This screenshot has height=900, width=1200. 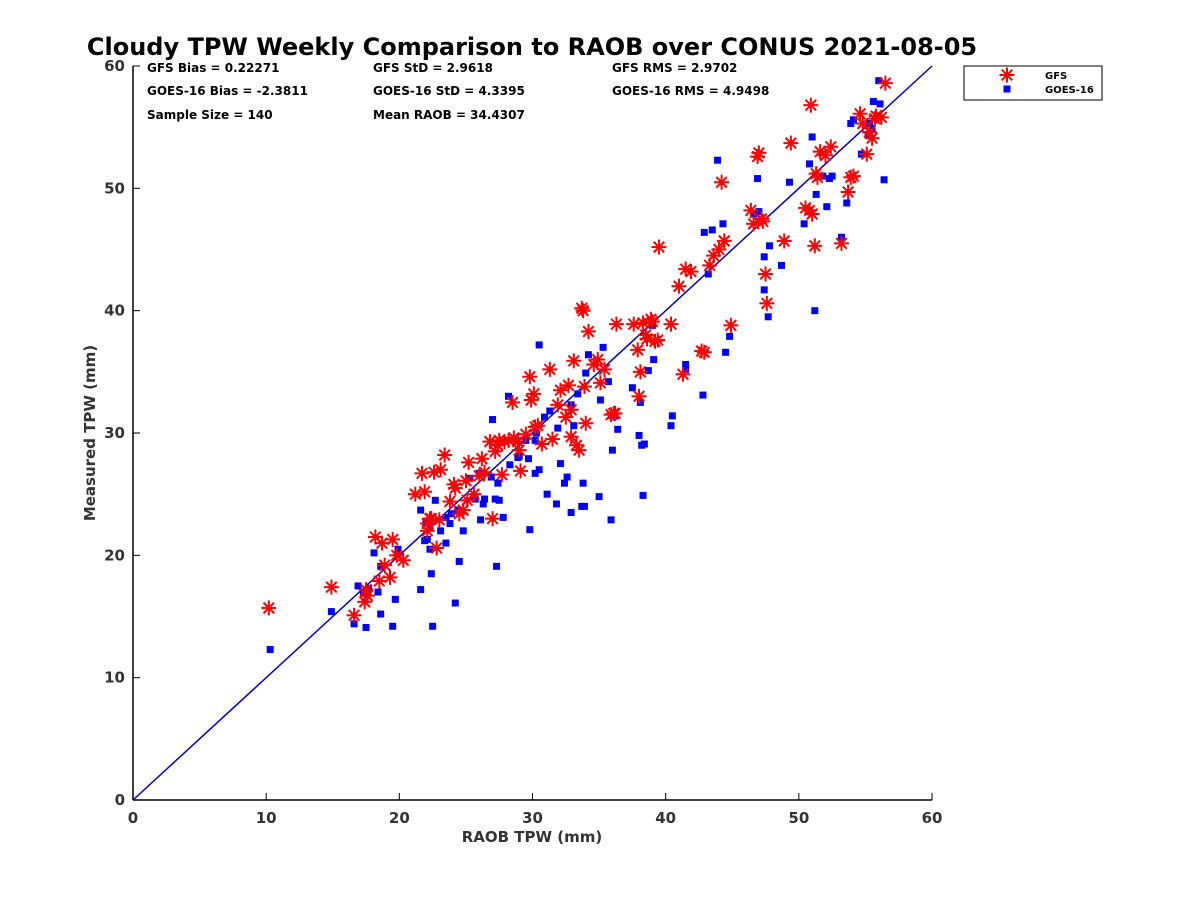 What do you see at coordinates (114, 188) in the screenshot?
I see `y-tick-label: 50` at bounding box center [114, 188].